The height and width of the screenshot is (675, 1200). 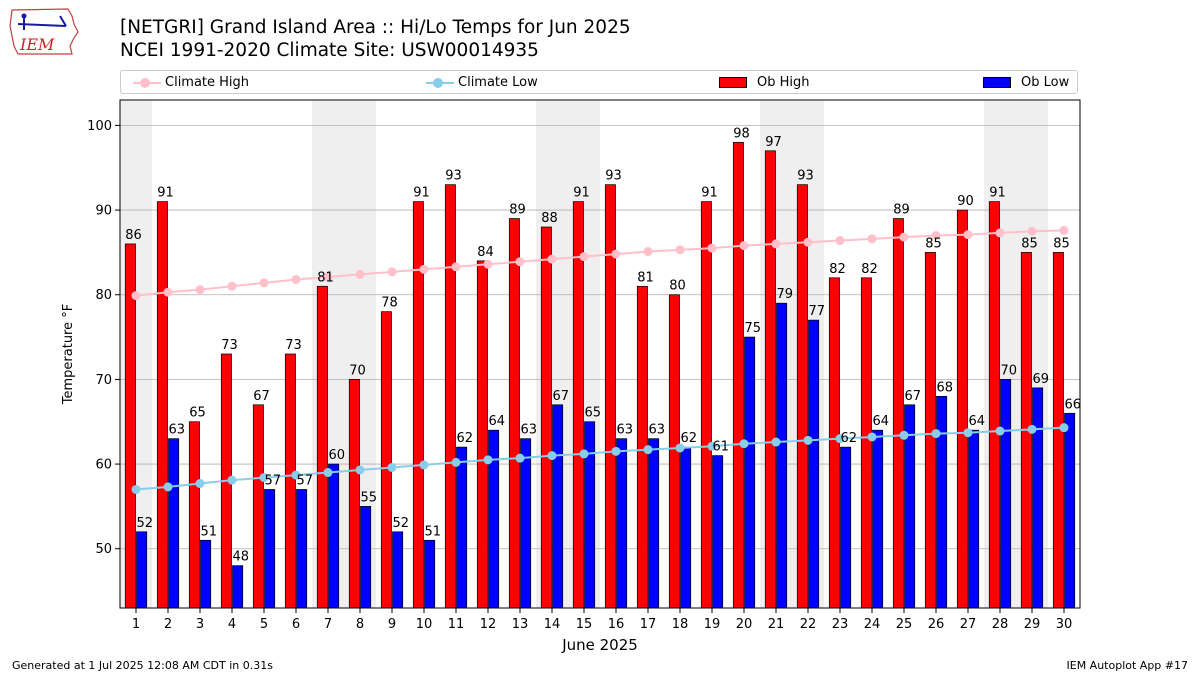 What do you see at coordinates (584, 624) in the screenshot?
I see `x-tick-label: 15` at bounding box center [584, 624].